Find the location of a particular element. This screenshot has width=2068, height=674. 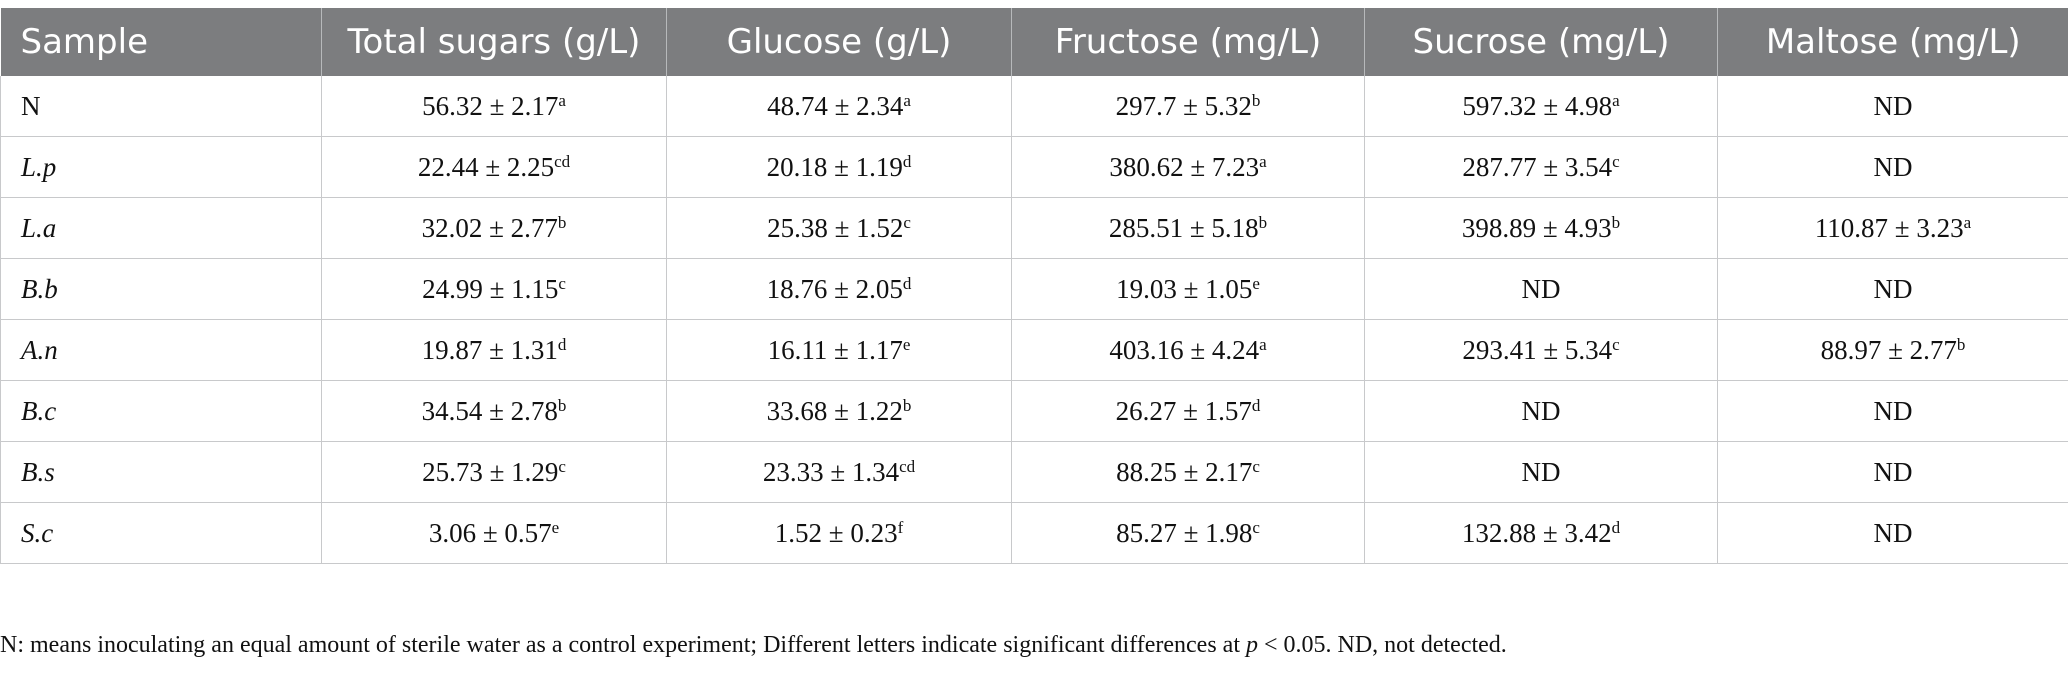

cell-value: 597.32 ± 4.98 is located at coordinates (1537, 105).